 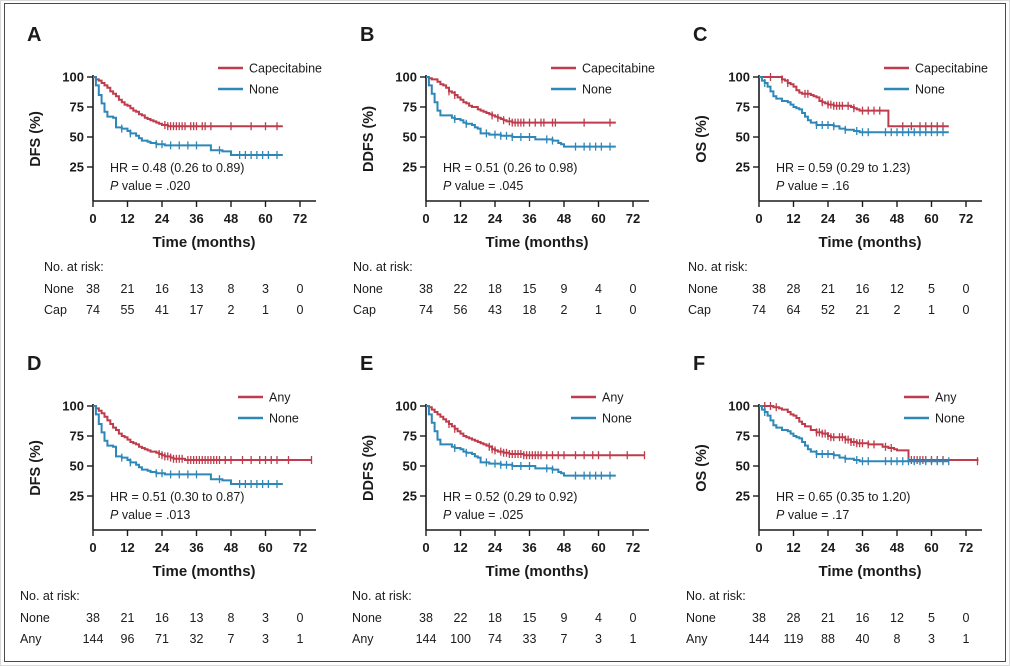 What do you see at coordinates (177, 168) in the screenshot?
I see `hr-annotation: HR = 0.48 (0.26 to 0.89)` at bounding box center [177, 168].